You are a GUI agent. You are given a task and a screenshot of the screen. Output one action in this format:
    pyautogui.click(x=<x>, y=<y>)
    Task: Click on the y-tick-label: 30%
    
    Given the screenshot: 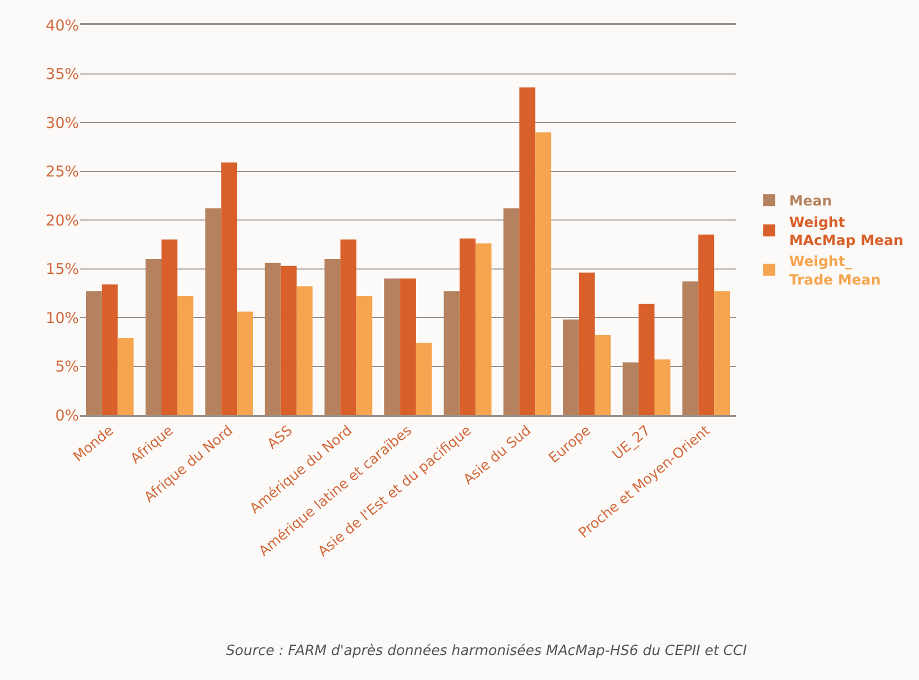 What is the action you would take?
    pyautogui.click(x=62, y=123)
    